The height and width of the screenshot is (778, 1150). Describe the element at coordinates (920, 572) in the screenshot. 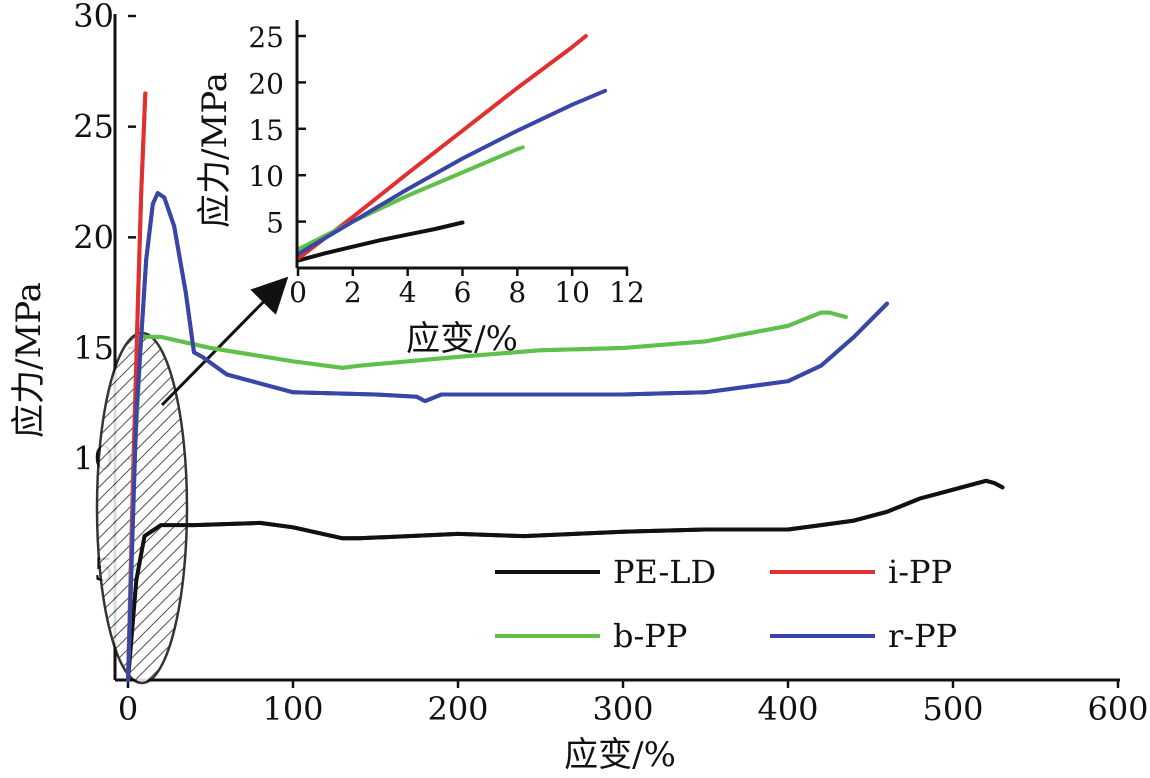

I see `legend-label-i-pp: i-PP` at that location.